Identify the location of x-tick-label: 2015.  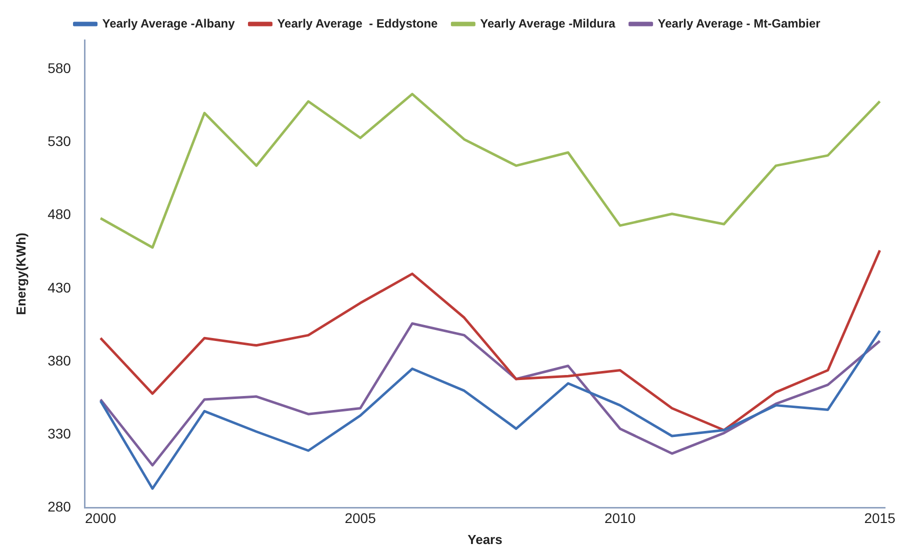
(880, 518).